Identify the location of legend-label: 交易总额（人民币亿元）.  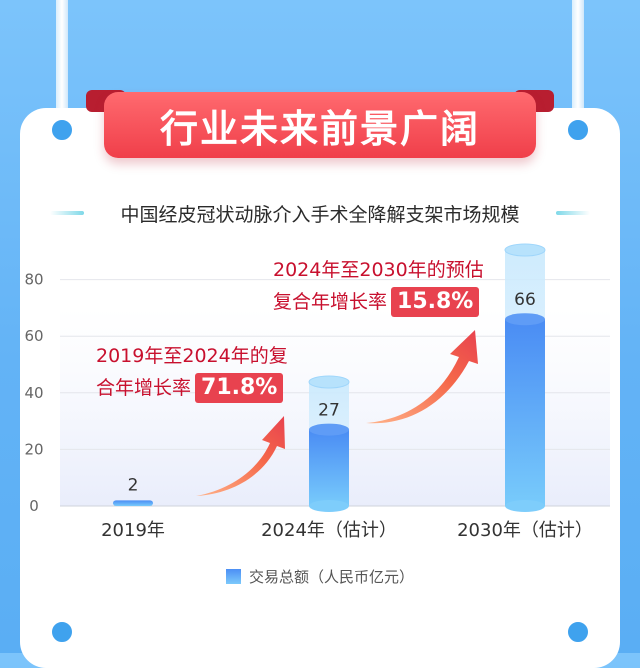
(331, 577).